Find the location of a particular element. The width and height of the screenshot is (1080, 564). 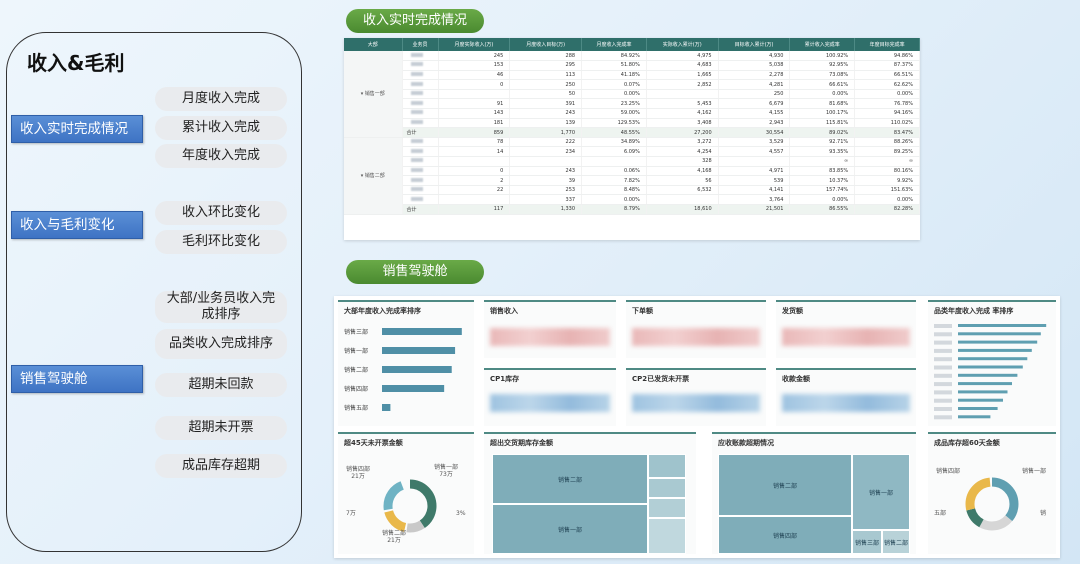

col-header: 实际收入累计(万) is located at coordinates (682, 44).